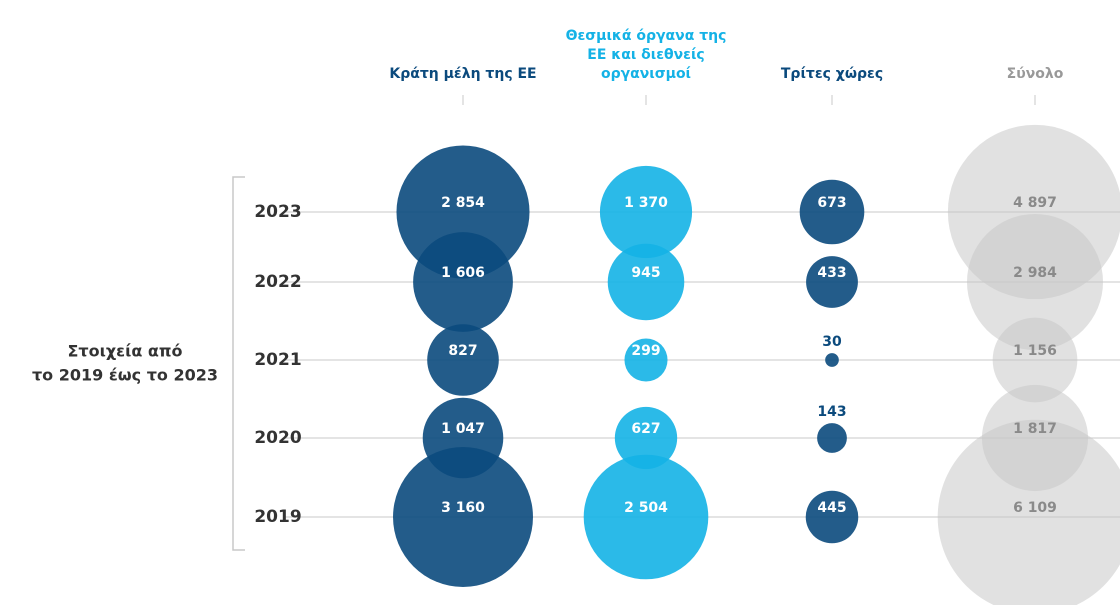 The image size is (1120, 605). I want to click on bubble-group: 4 897 2 984 1 156 1 817 6 109, so click(1028, 364).